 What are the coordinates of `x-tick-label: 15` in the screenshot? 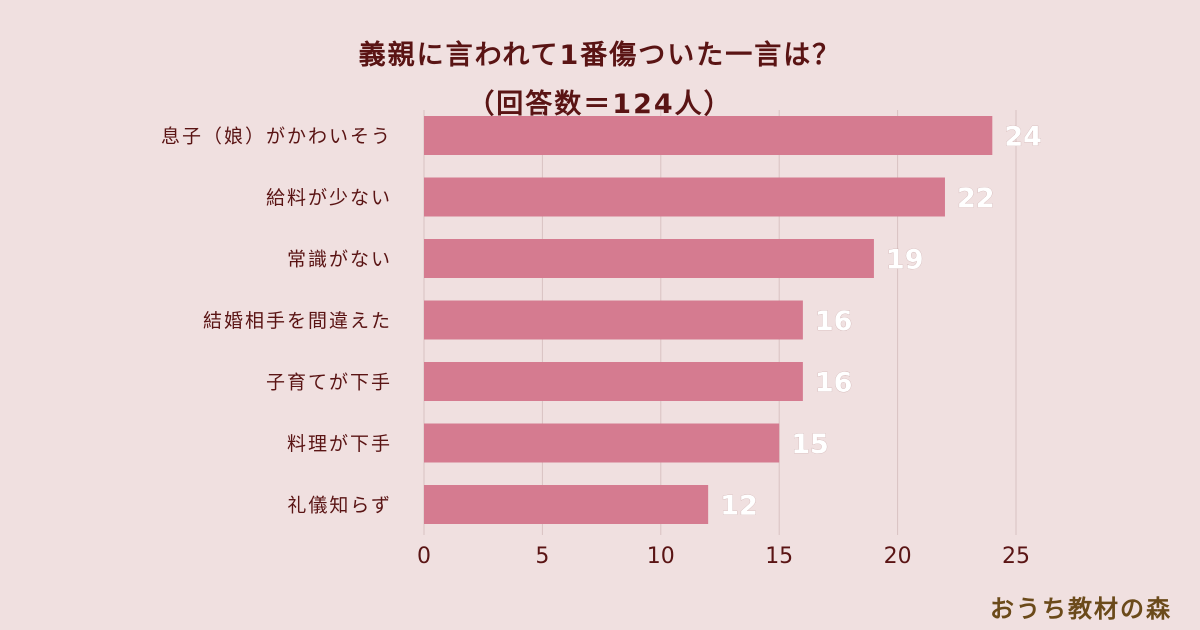 It's located at (779, 556).